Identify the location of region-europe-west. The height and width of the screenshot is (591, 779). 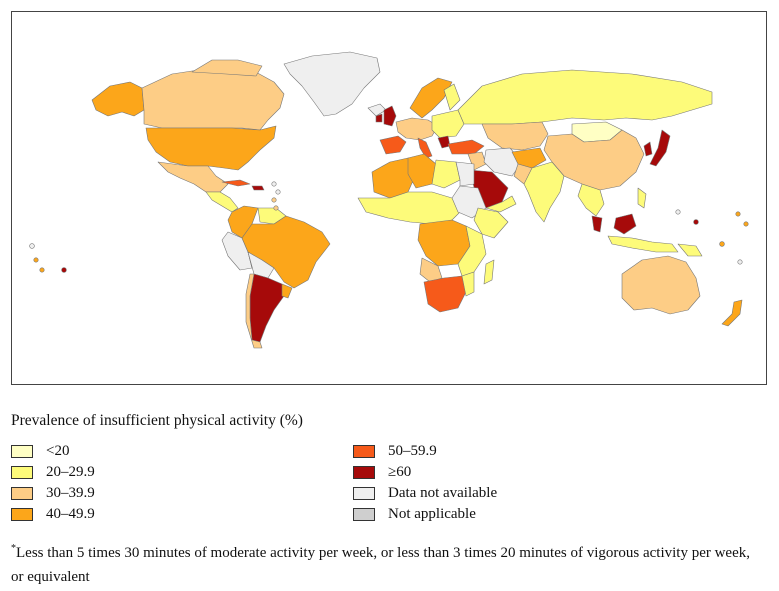
(417, 129).